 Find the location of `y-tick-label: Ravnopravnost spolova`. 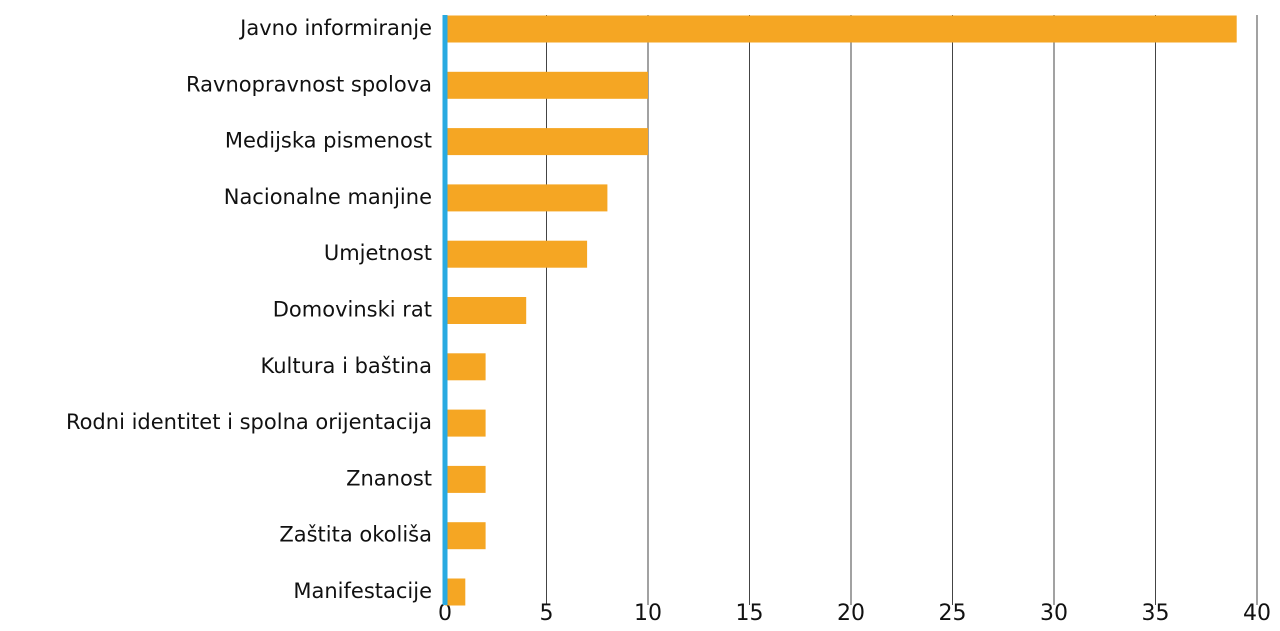

y-tick-label: Ravnopravnost spolova is located at coordinates (309, 84).